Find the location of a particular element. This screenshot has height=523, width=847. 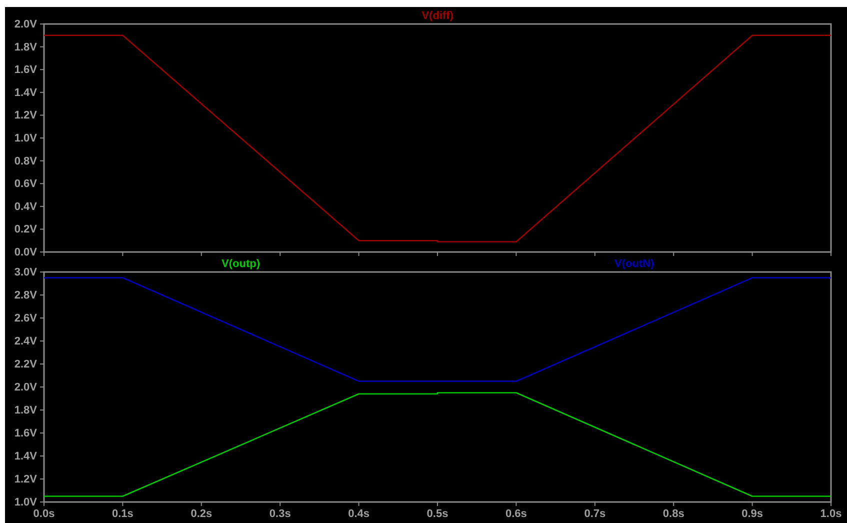

x-tick-label: 1.0s is located at coordinates (831, 514).